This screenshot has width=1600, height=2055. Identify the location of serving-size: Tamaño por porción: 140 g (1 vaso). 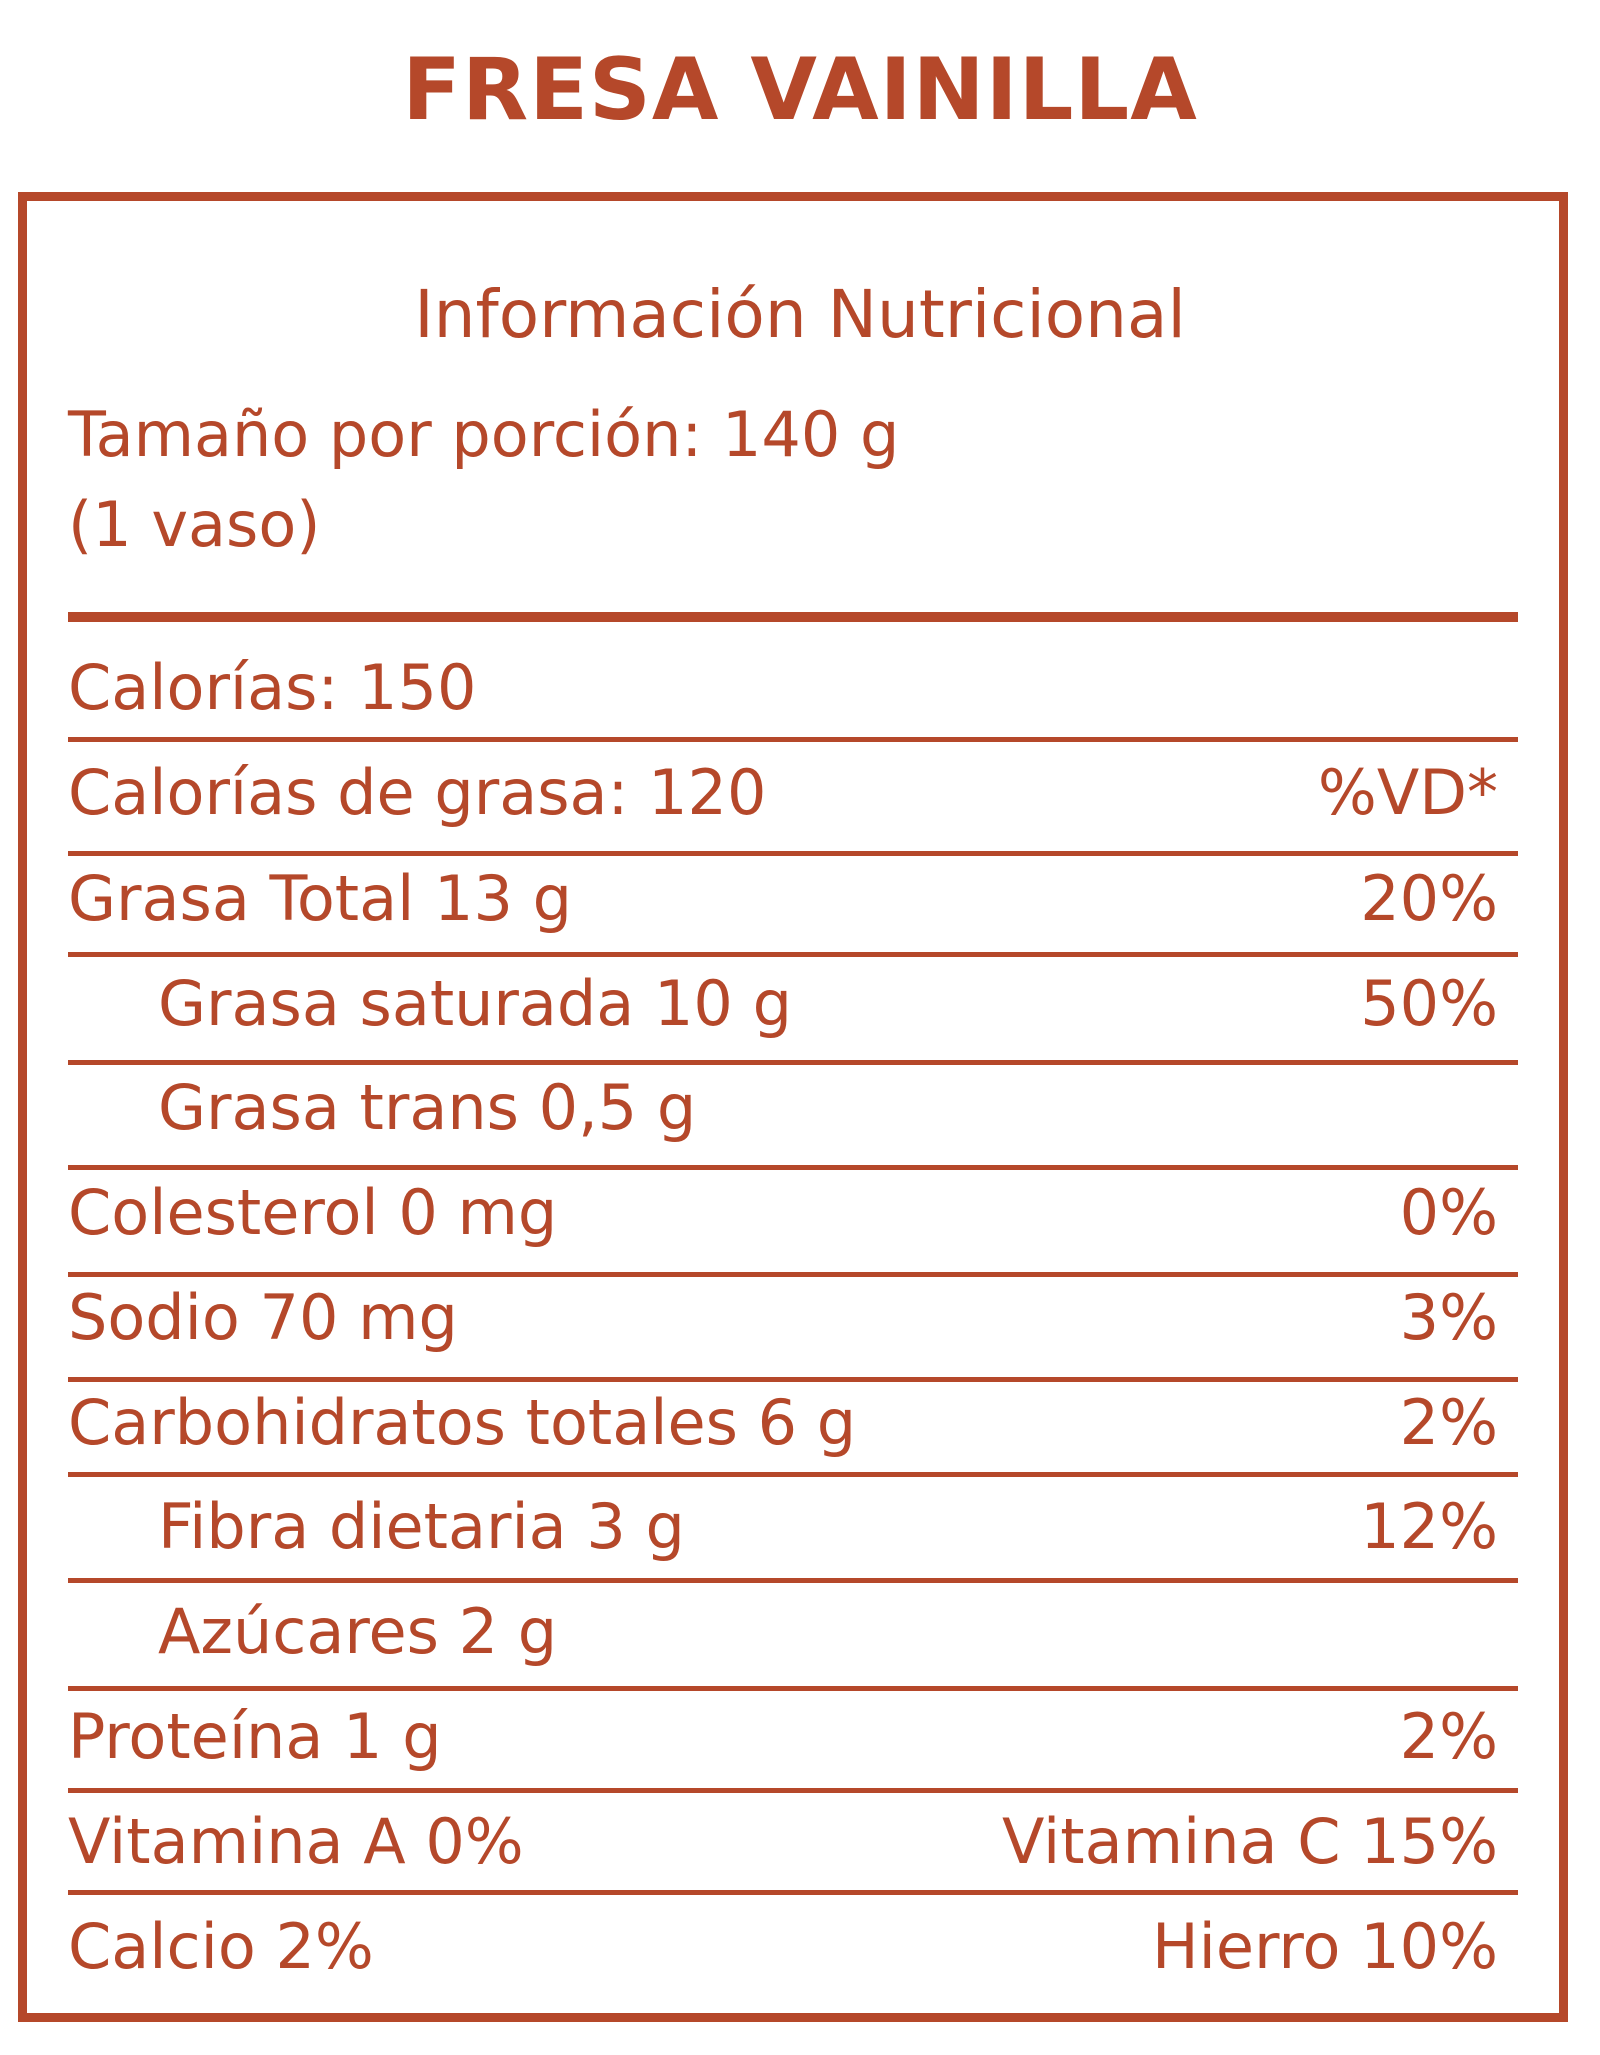
(768, 480).